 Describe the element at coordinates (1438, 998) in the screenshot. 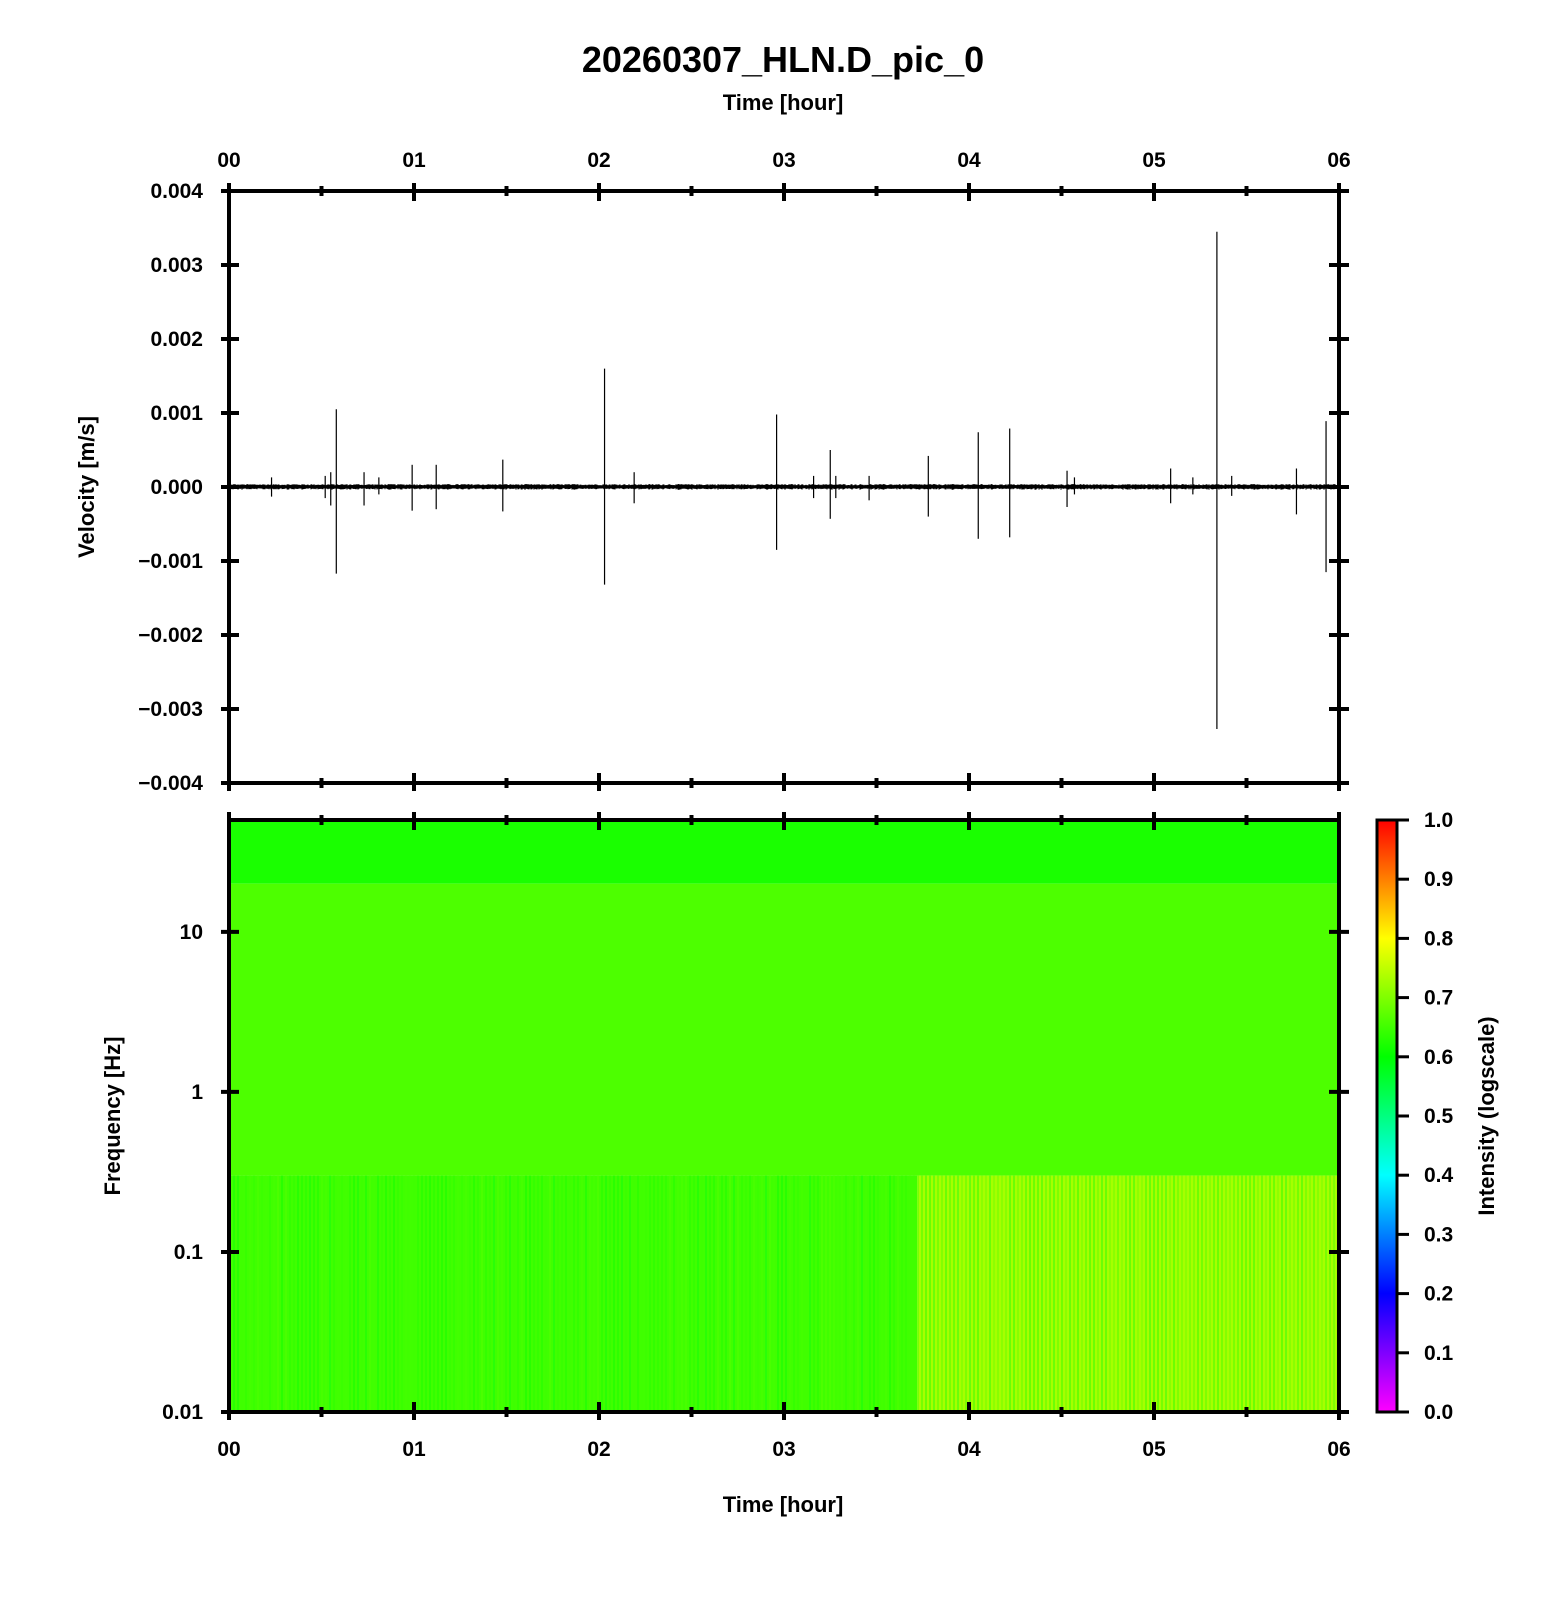

I see `colorbar-tick-label: 0.7` at that location.